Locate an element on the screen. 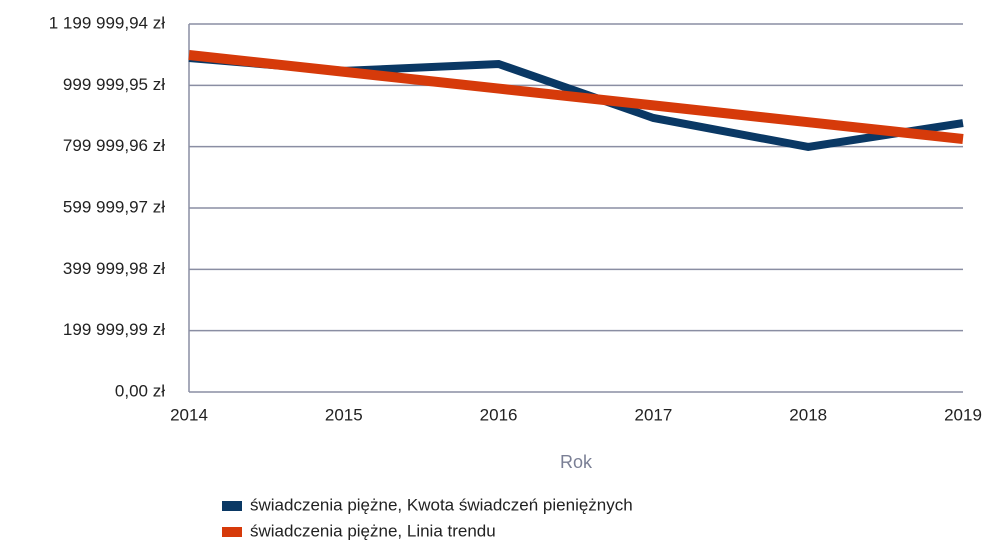 This screenshot has width=984, height=549. y-tick-label: 799 999,96 zł is located at coordinates (114, 145).